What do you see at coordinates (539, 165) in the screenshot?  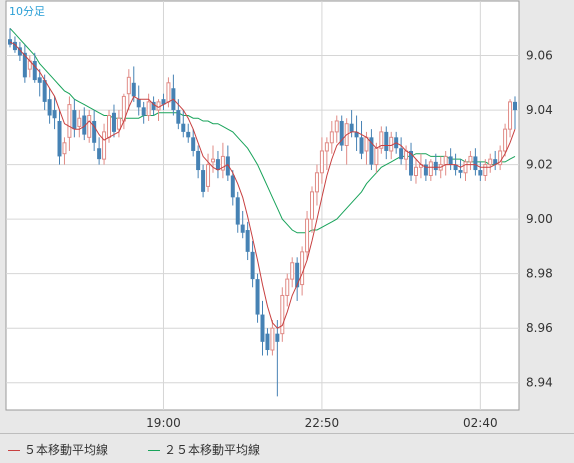 I see `y-tick-label: 9.02` at bounding box center [539, 165].